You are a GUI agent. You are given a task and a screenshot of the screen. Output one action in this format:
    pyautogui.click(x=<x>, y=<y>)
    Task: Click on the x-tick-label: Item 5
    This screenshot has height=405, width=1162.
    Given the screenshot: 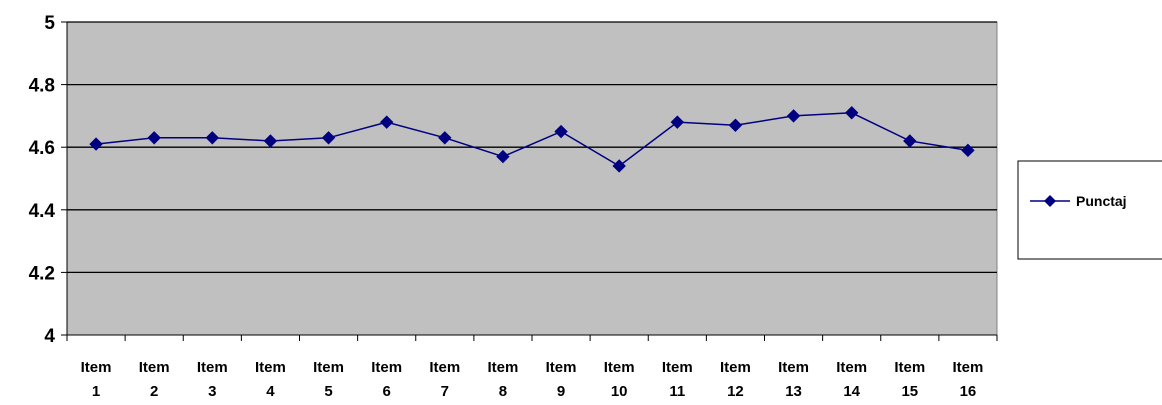 What is the action you would take?
    pyautogui.click(x=328, y=379)
    